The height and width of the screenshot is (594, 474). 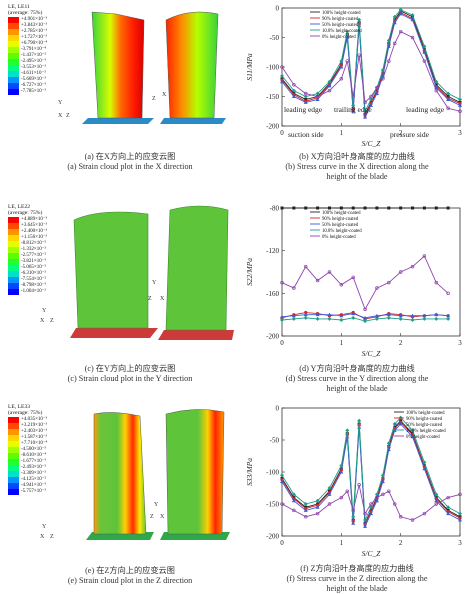 I want to click on caption-b-en2: height of the blade, so click(x=357, y=176).